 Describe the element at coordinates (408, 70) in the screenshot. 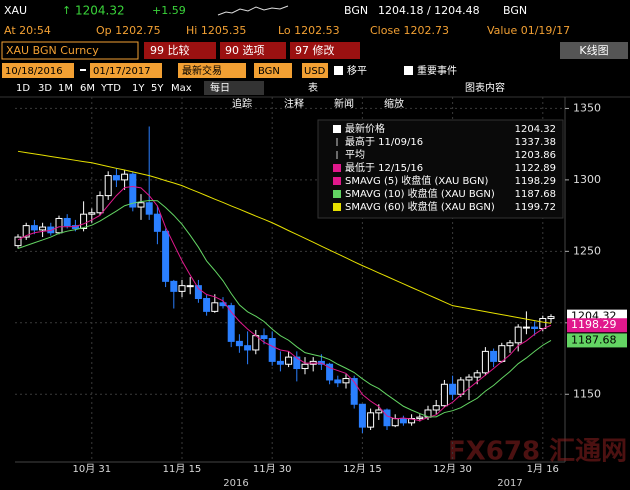

I see `events-checkbox` at that location.